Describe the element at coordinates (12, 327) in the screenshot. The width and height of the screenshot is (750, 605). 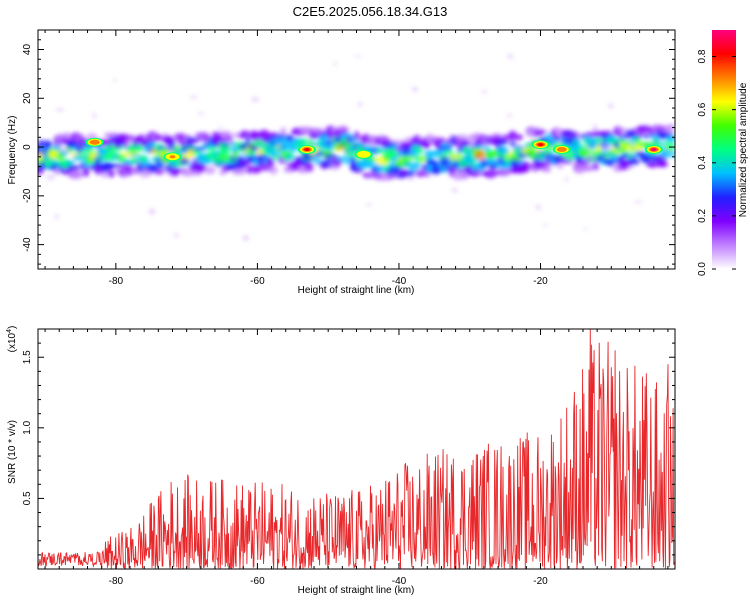
I see `snr-multiplier-close: )` at that location.